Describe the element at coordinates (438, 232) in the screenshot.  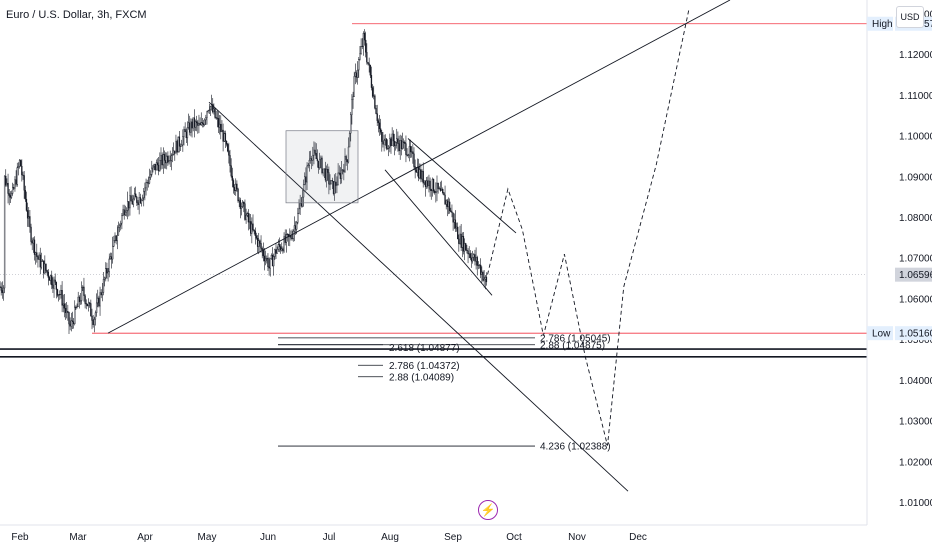
I see `channel-lower-line` at that location.